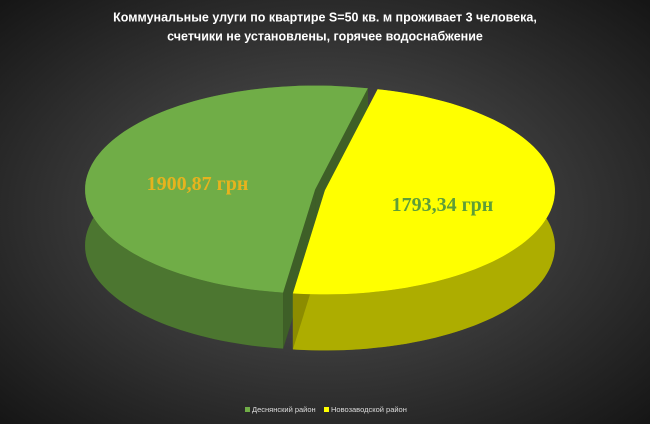  What do you see at coordinates (299, 269) in the screenshot?
I see `slice-cut-face` at bounding box center [299, 269].